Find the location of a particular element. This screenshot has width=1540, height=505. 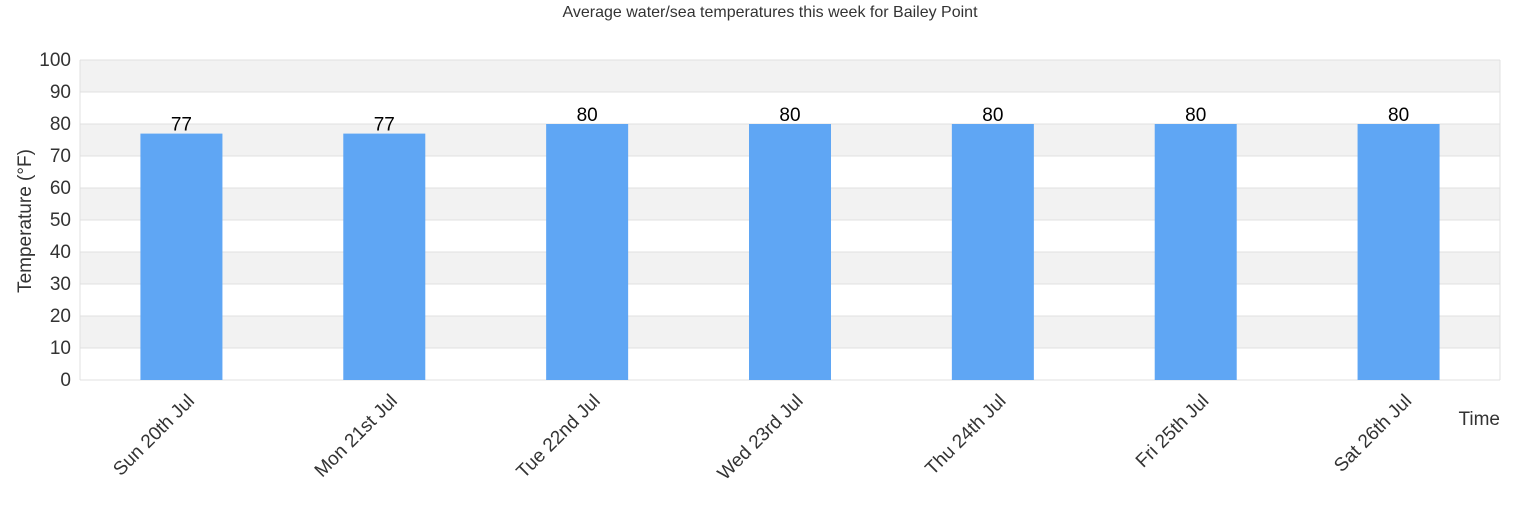

x-tick-label: Wed 23rd Jul is located at coordinates (761, 438).